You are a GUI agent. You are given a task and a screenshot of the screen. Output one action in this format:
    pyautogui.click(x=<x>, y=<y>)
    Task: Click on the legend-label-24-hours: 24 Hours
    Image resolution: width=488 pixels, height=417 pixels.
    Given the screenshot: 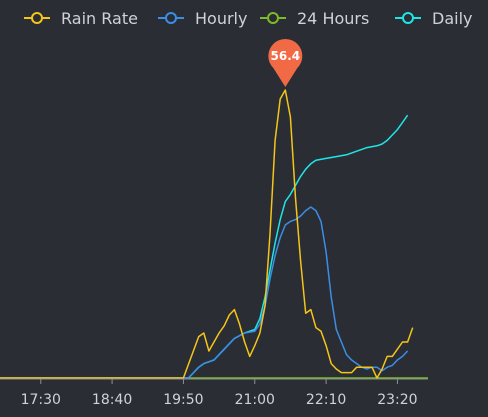 What is the action you would take?
    pyautogui.click(x=333, y=18)
    